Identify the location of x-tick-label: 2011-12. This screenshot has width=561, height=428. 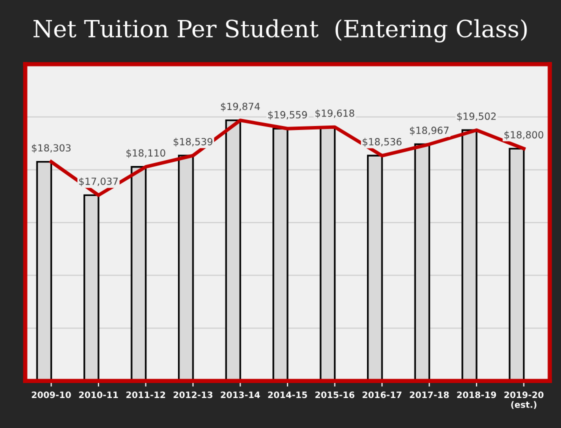
(146, 394).